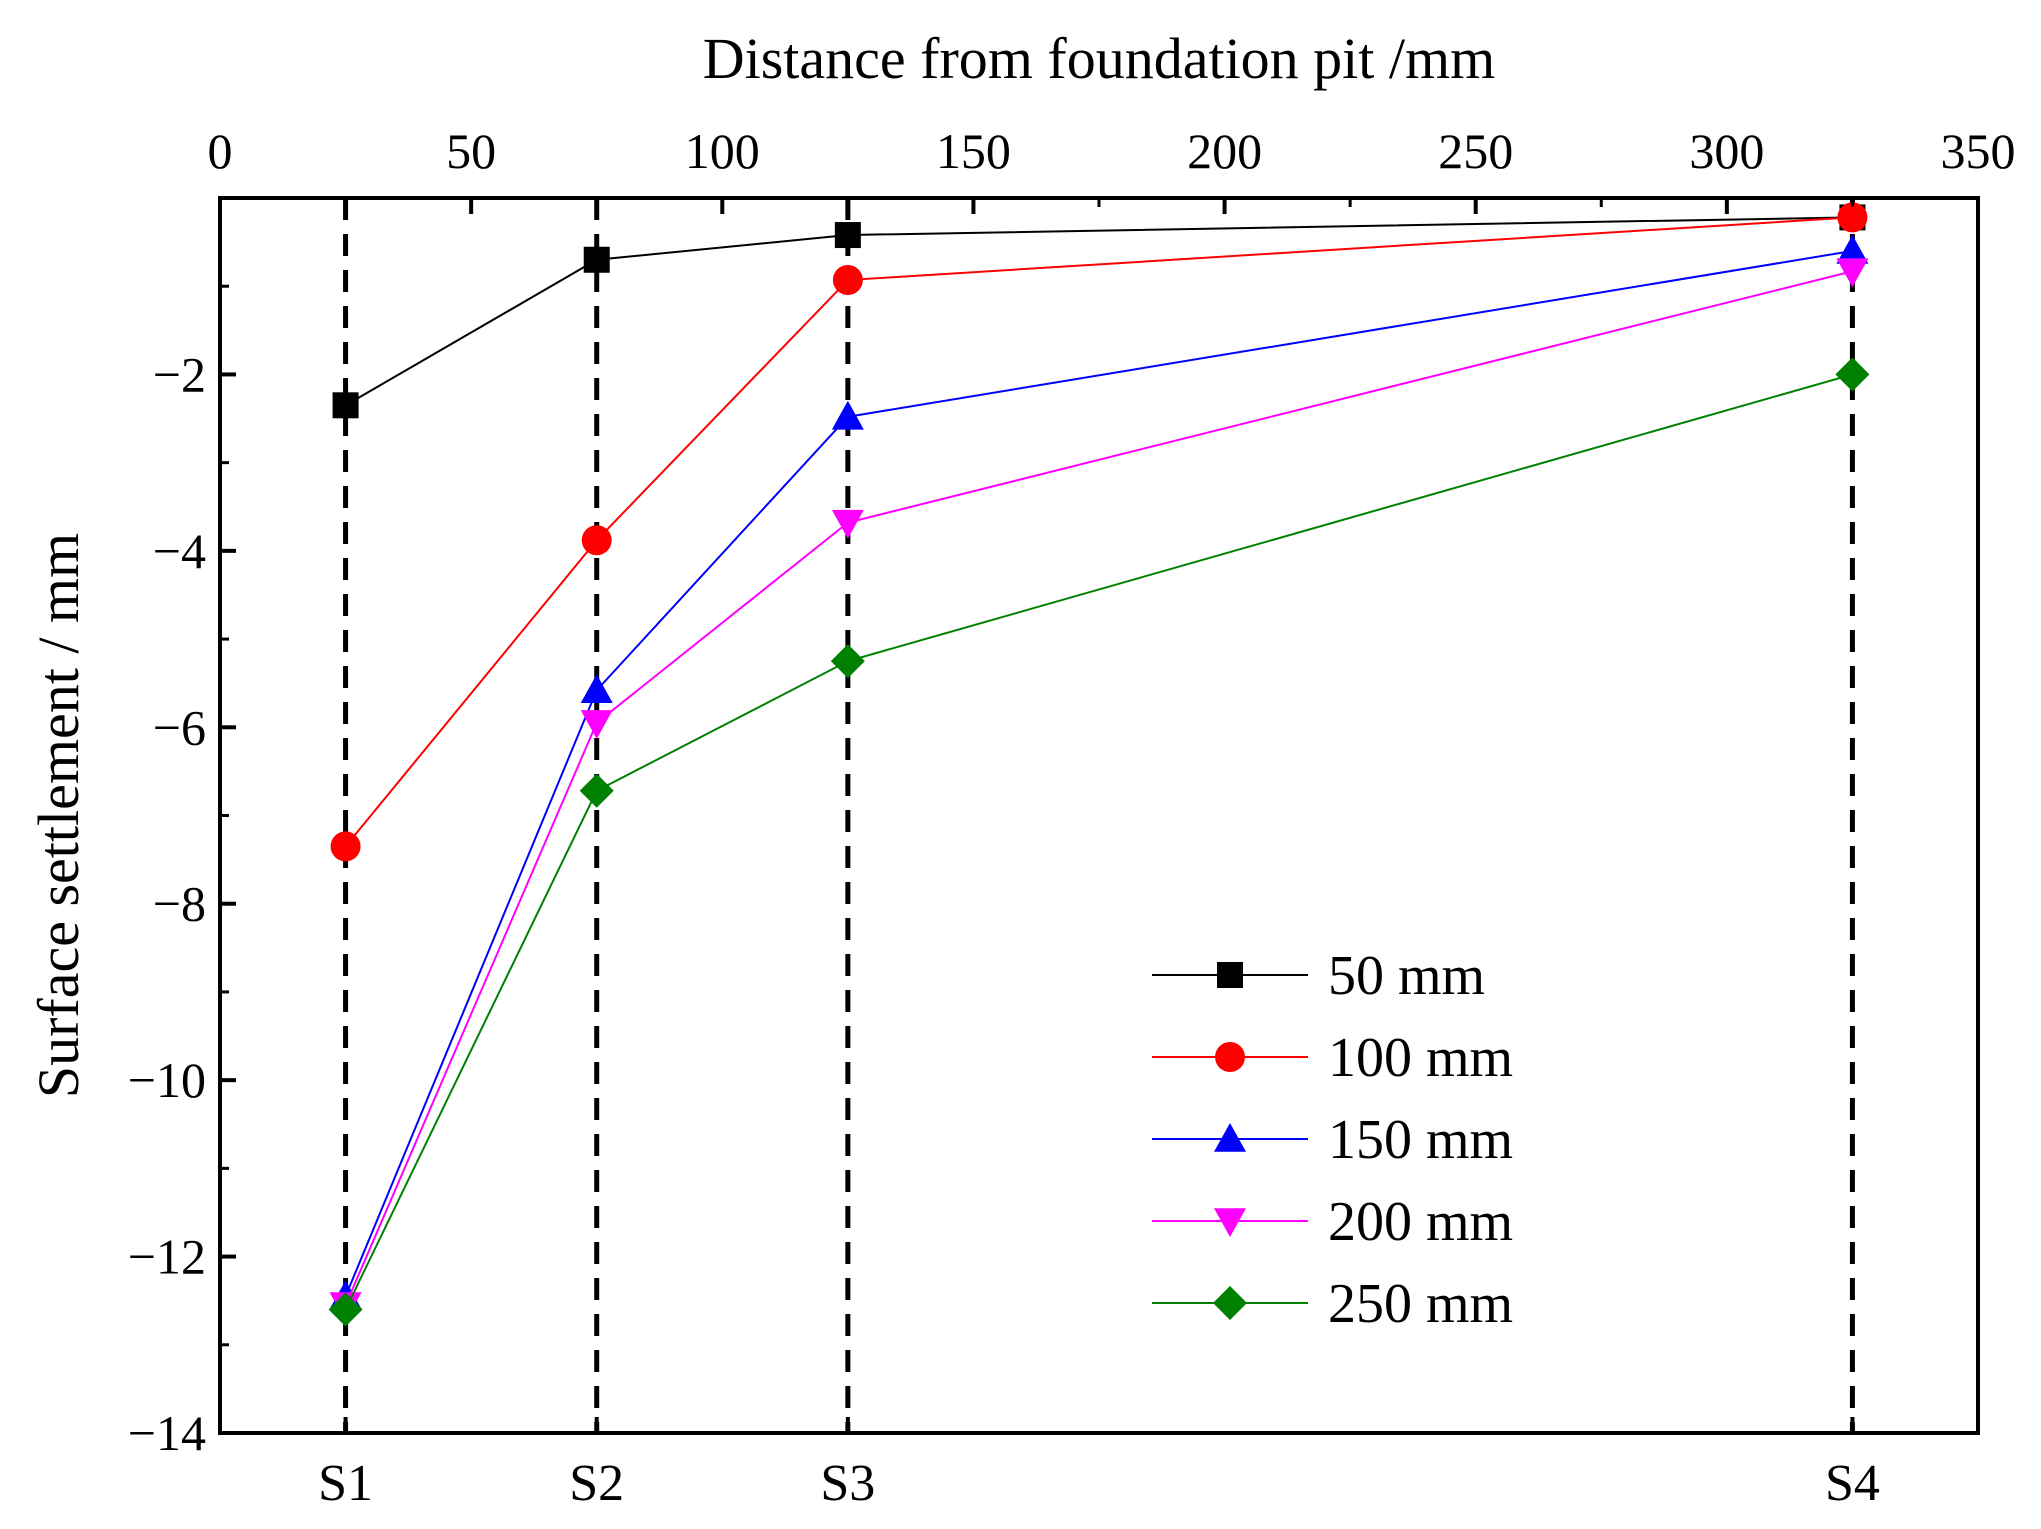 The width and height of the screenshot is (2041, 1529). I want to click on x-tick-label: 250, so click(1475, 151).